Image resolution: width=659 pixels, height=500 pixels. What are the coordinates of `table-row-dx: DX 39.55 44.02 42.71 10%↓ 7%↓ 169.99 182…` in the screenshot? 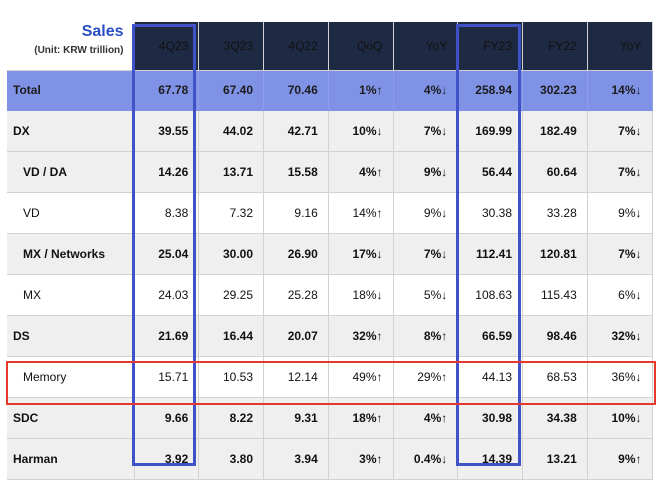 It's located at (330, 131).